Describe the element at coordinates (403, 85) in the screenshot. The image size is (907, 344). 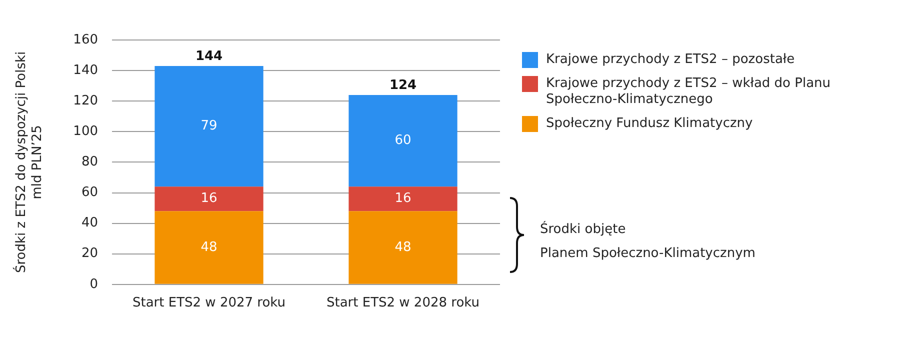
I see `total-label: 124` at that location.